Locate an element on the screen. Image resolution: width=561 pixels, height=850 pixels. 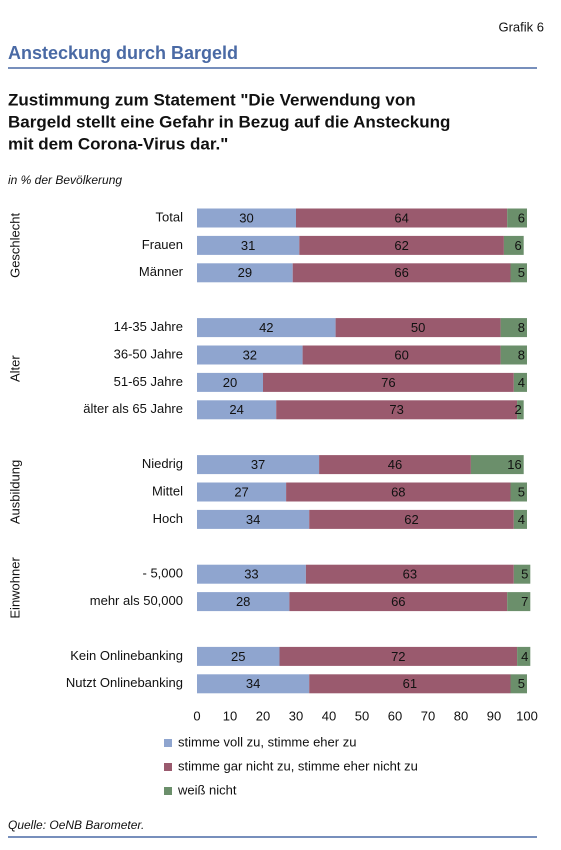
y-tick-label: 36-50 Jahre is located at coordinates (148, 353).